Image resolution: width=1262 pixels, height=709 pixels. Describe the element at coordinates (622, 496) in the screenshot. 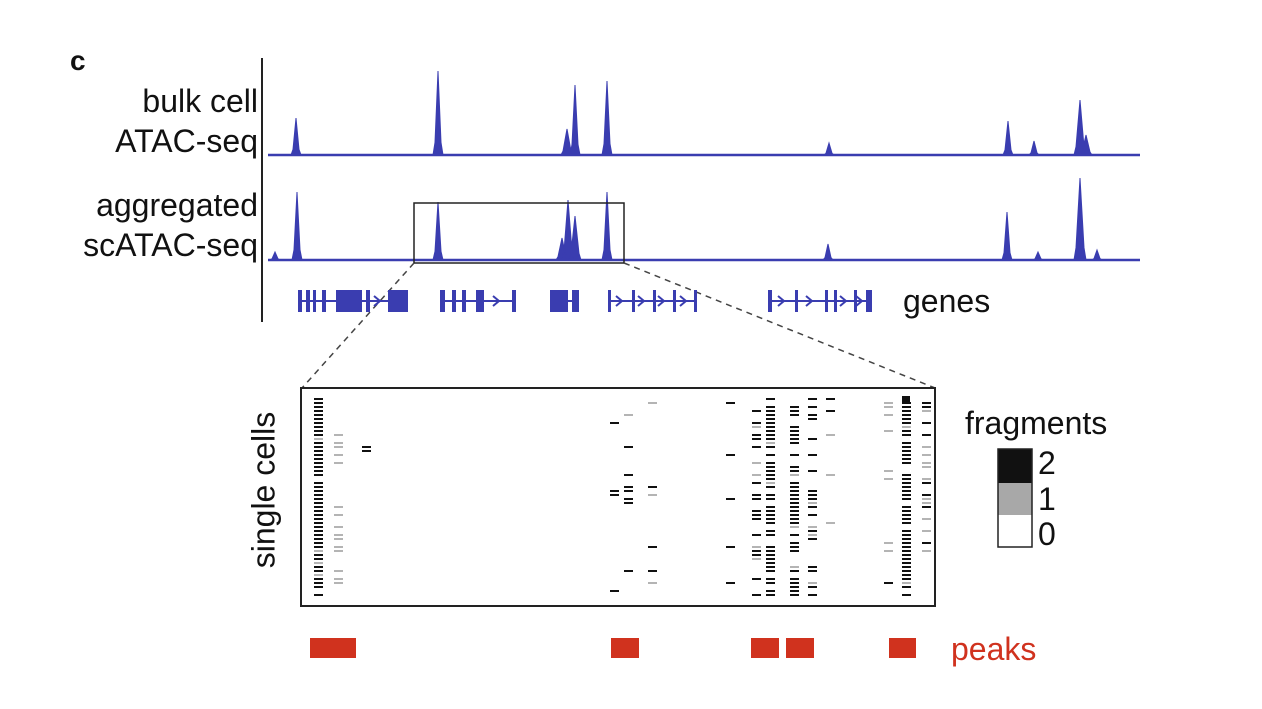

I see `single-cell-fragment-matrix` at that location.